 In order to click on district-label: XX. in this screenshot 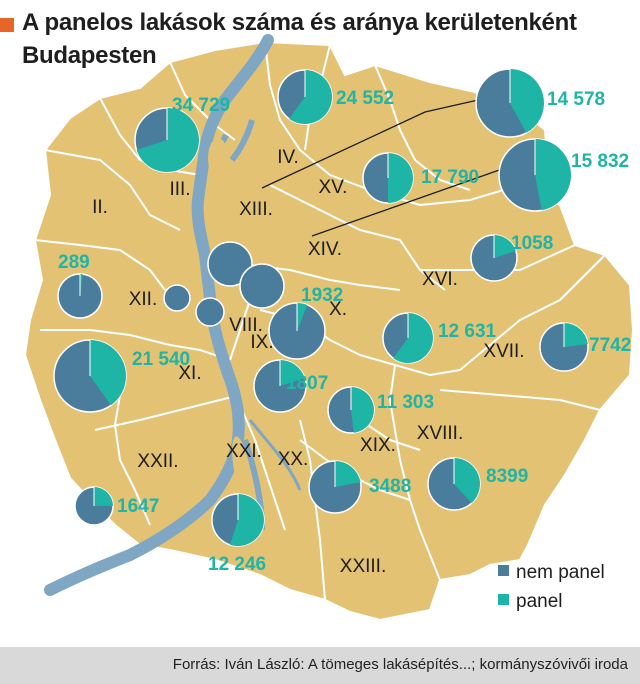, I will do `click(293, 459)`.